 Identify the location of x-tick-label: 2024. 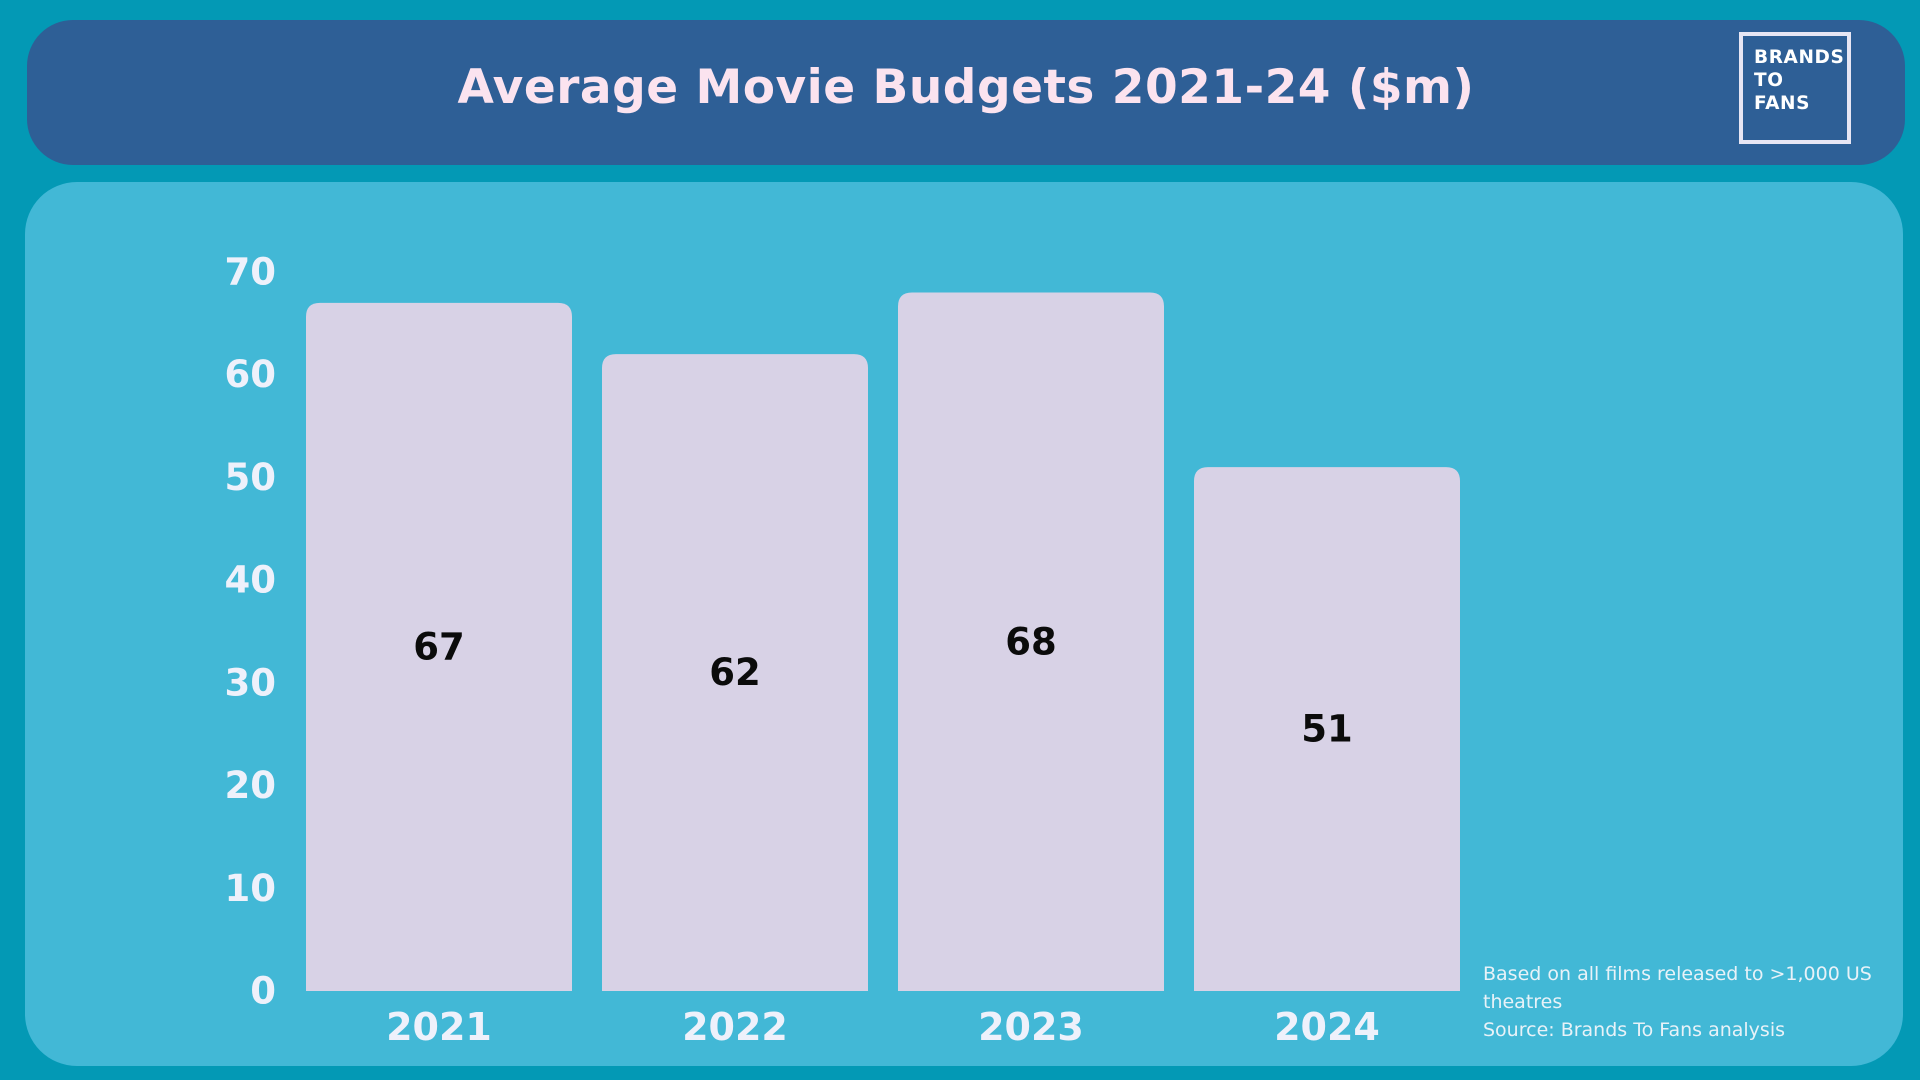
(1327, 1027).